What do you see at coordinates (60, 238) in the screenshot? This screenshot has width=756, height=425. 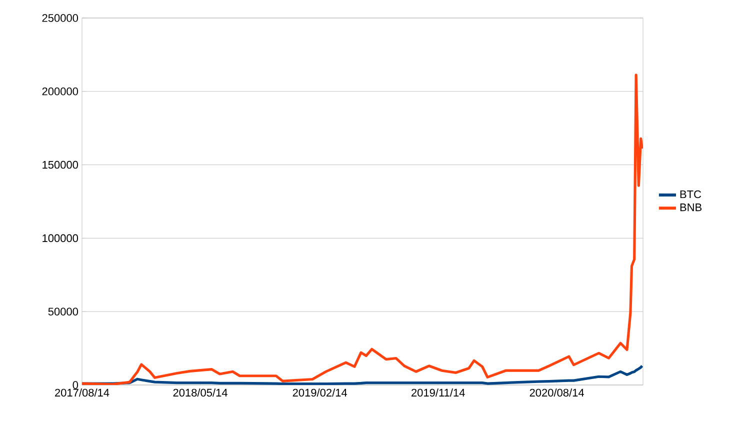 I see `y-tick-label: 100000` at bounding box center [60, 238].